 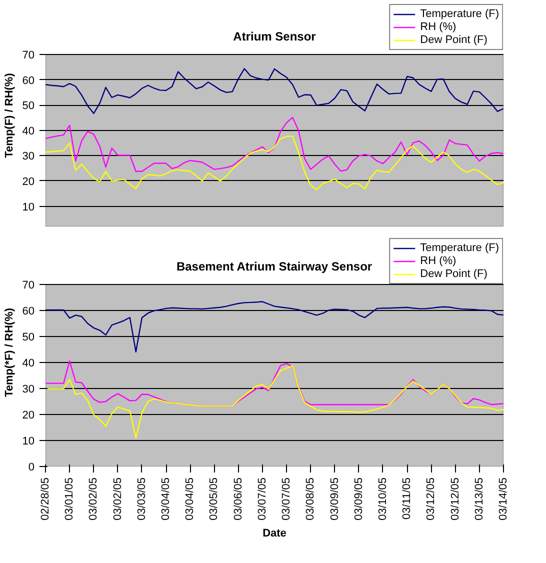 What do you see at coordinates (70, 498) in the screenshot?
I see `x-tick-label: 03/01/05` at bounding box center [70, 498].